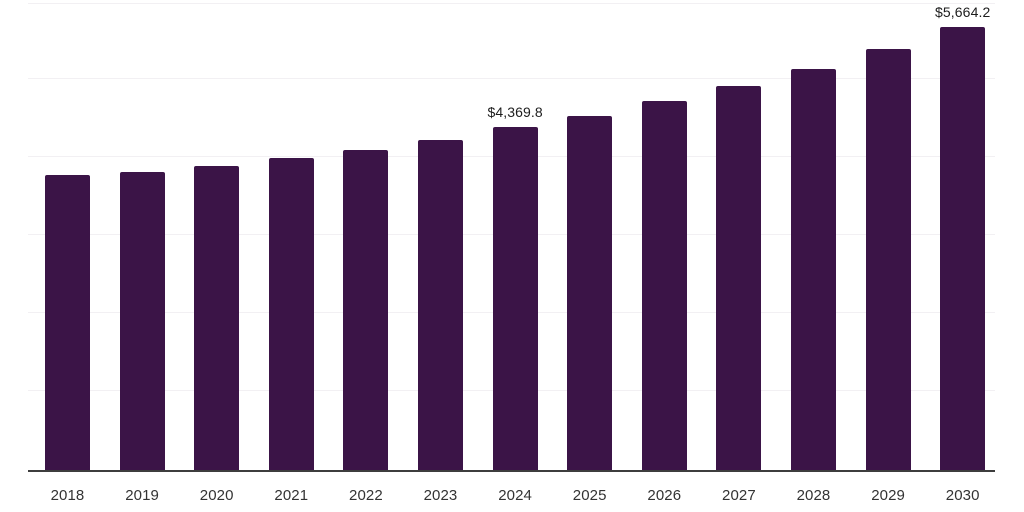  I want to click on value-label-2030: $5,664.2, so click(963, 12).